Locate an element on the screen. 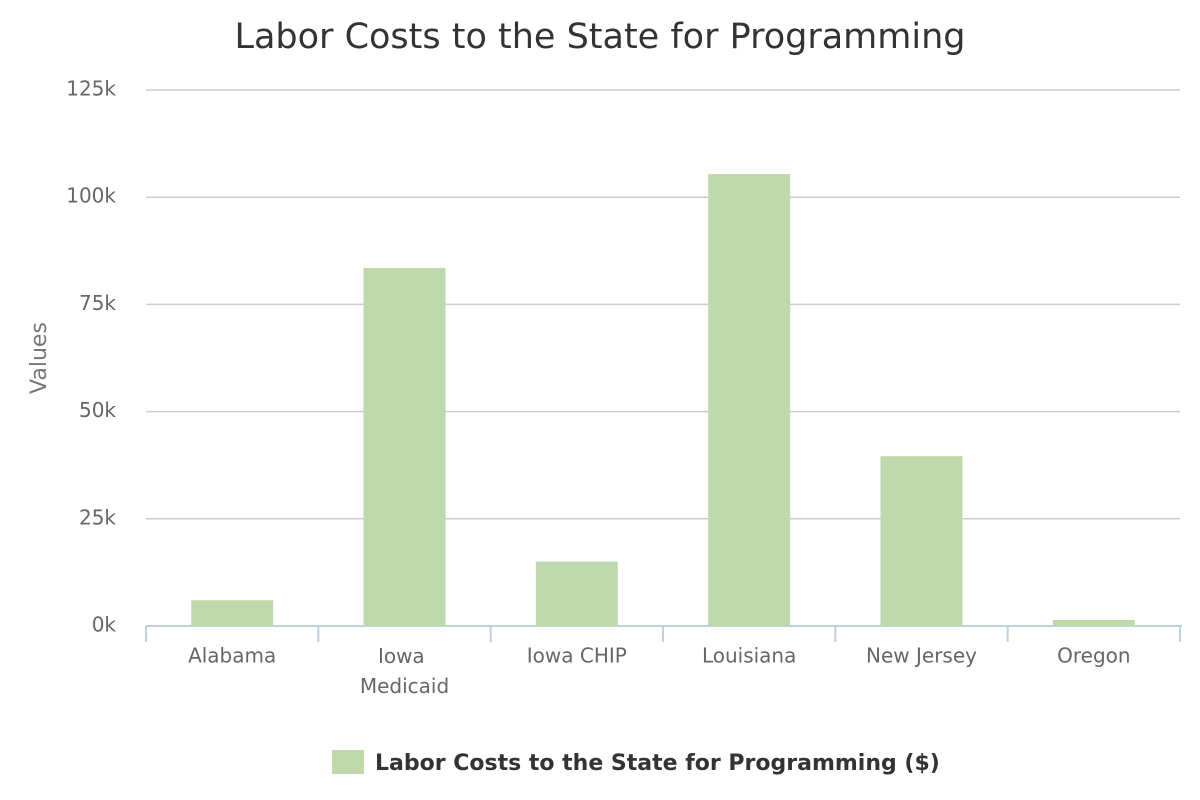 This screenshot has height=800, width=1200. x-tick-label: Oregon is located at coordinates (1093, 656).